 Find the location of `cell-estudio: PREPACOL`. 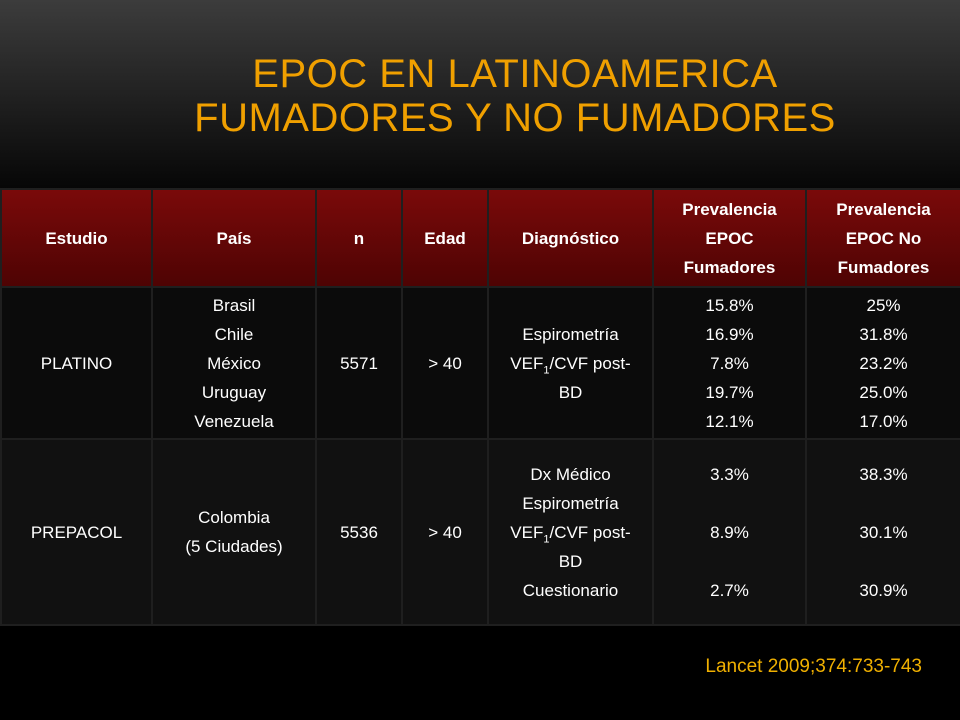

cell-estudio: PREPACOL is located at coordinates (76, 532).